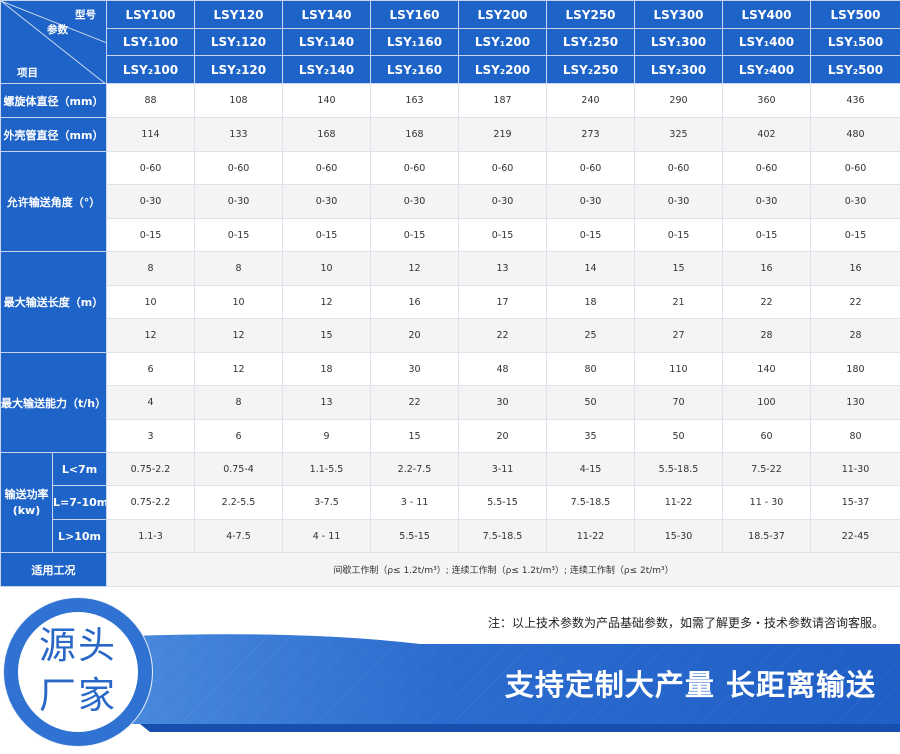 This screenshot has width=900, height=754. I want to click on model-header: LSY₁400, so click(766, 42).